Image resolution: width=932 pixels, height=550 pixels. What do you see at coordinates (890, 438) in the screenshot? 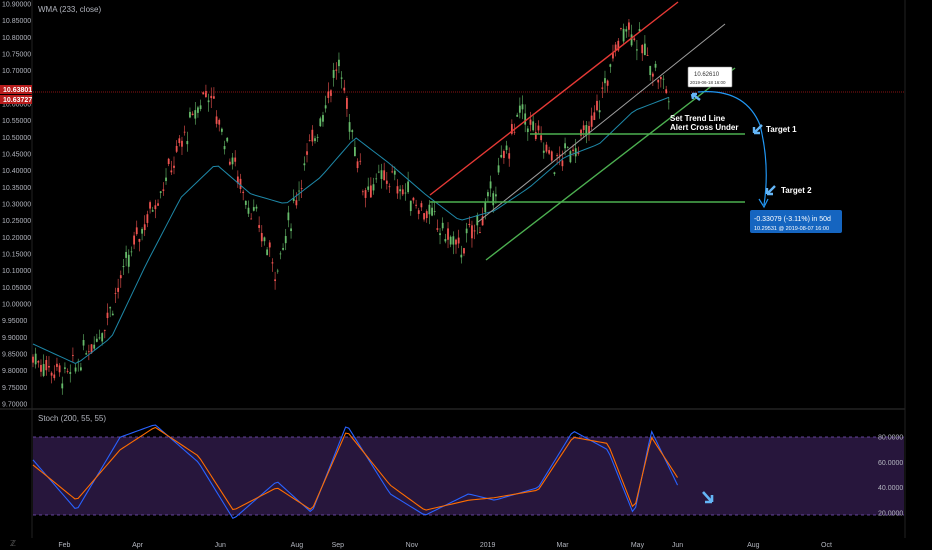
I see `stoch-tick-label: 80.0000` at bounding box center [890, 438].